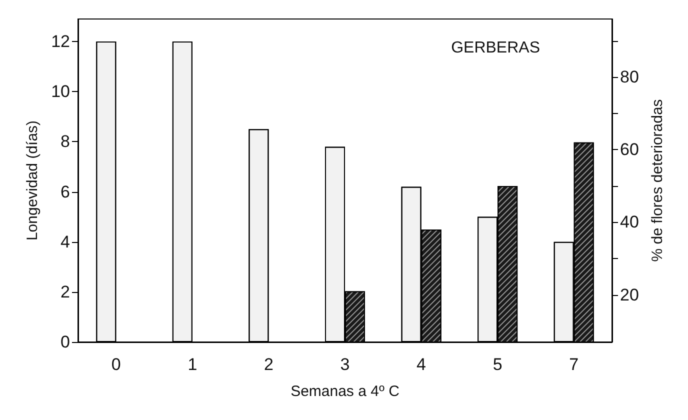 The width and height of the screenshot is (688, 420). Describe the element at coordinates (32, 180) in the screenshot. I see `y-axis-title: Longevidad (días)` at that location.